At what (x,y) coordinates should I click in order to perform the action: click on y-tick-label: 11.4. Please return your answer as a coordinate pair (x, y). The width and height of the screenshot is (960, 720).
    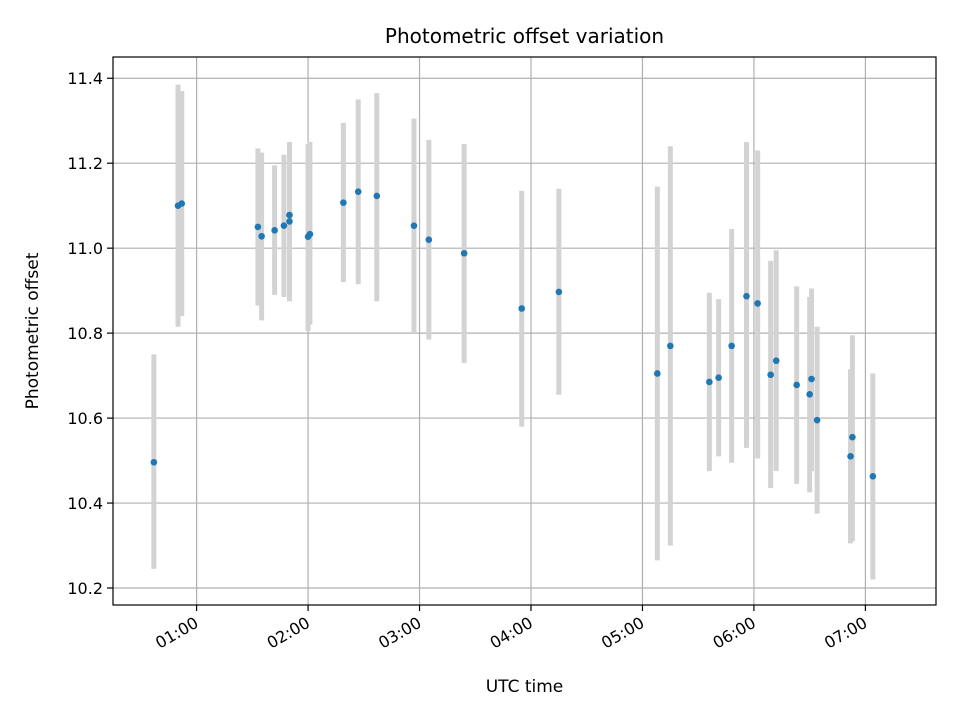
    Looking at the image, I should click on (85, 78).